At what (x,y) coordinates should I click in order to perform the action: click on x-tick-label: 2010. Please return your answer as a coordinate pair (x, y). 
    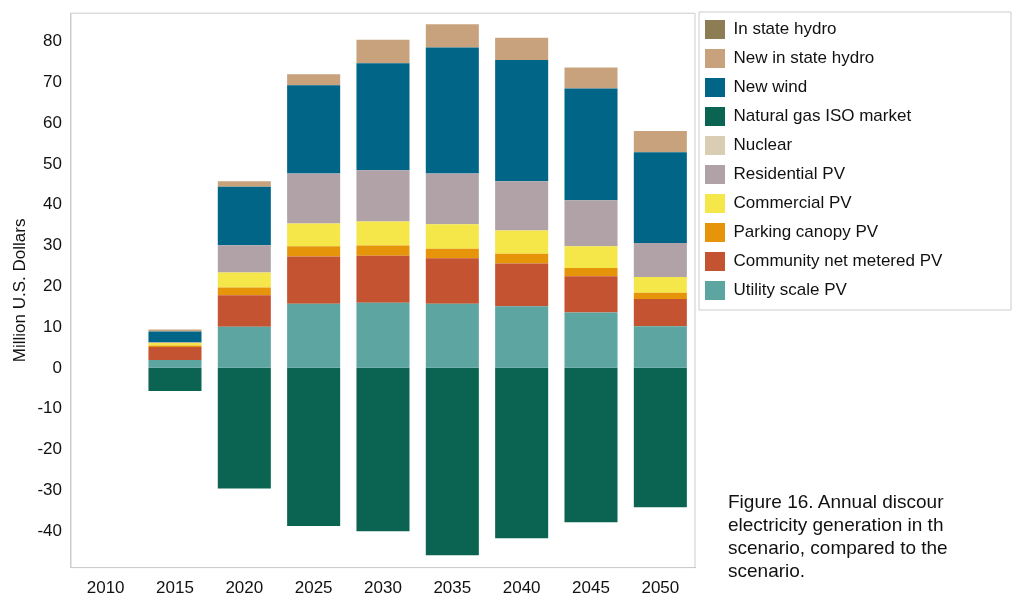
    Looking at the image, I should click on (105, 588).